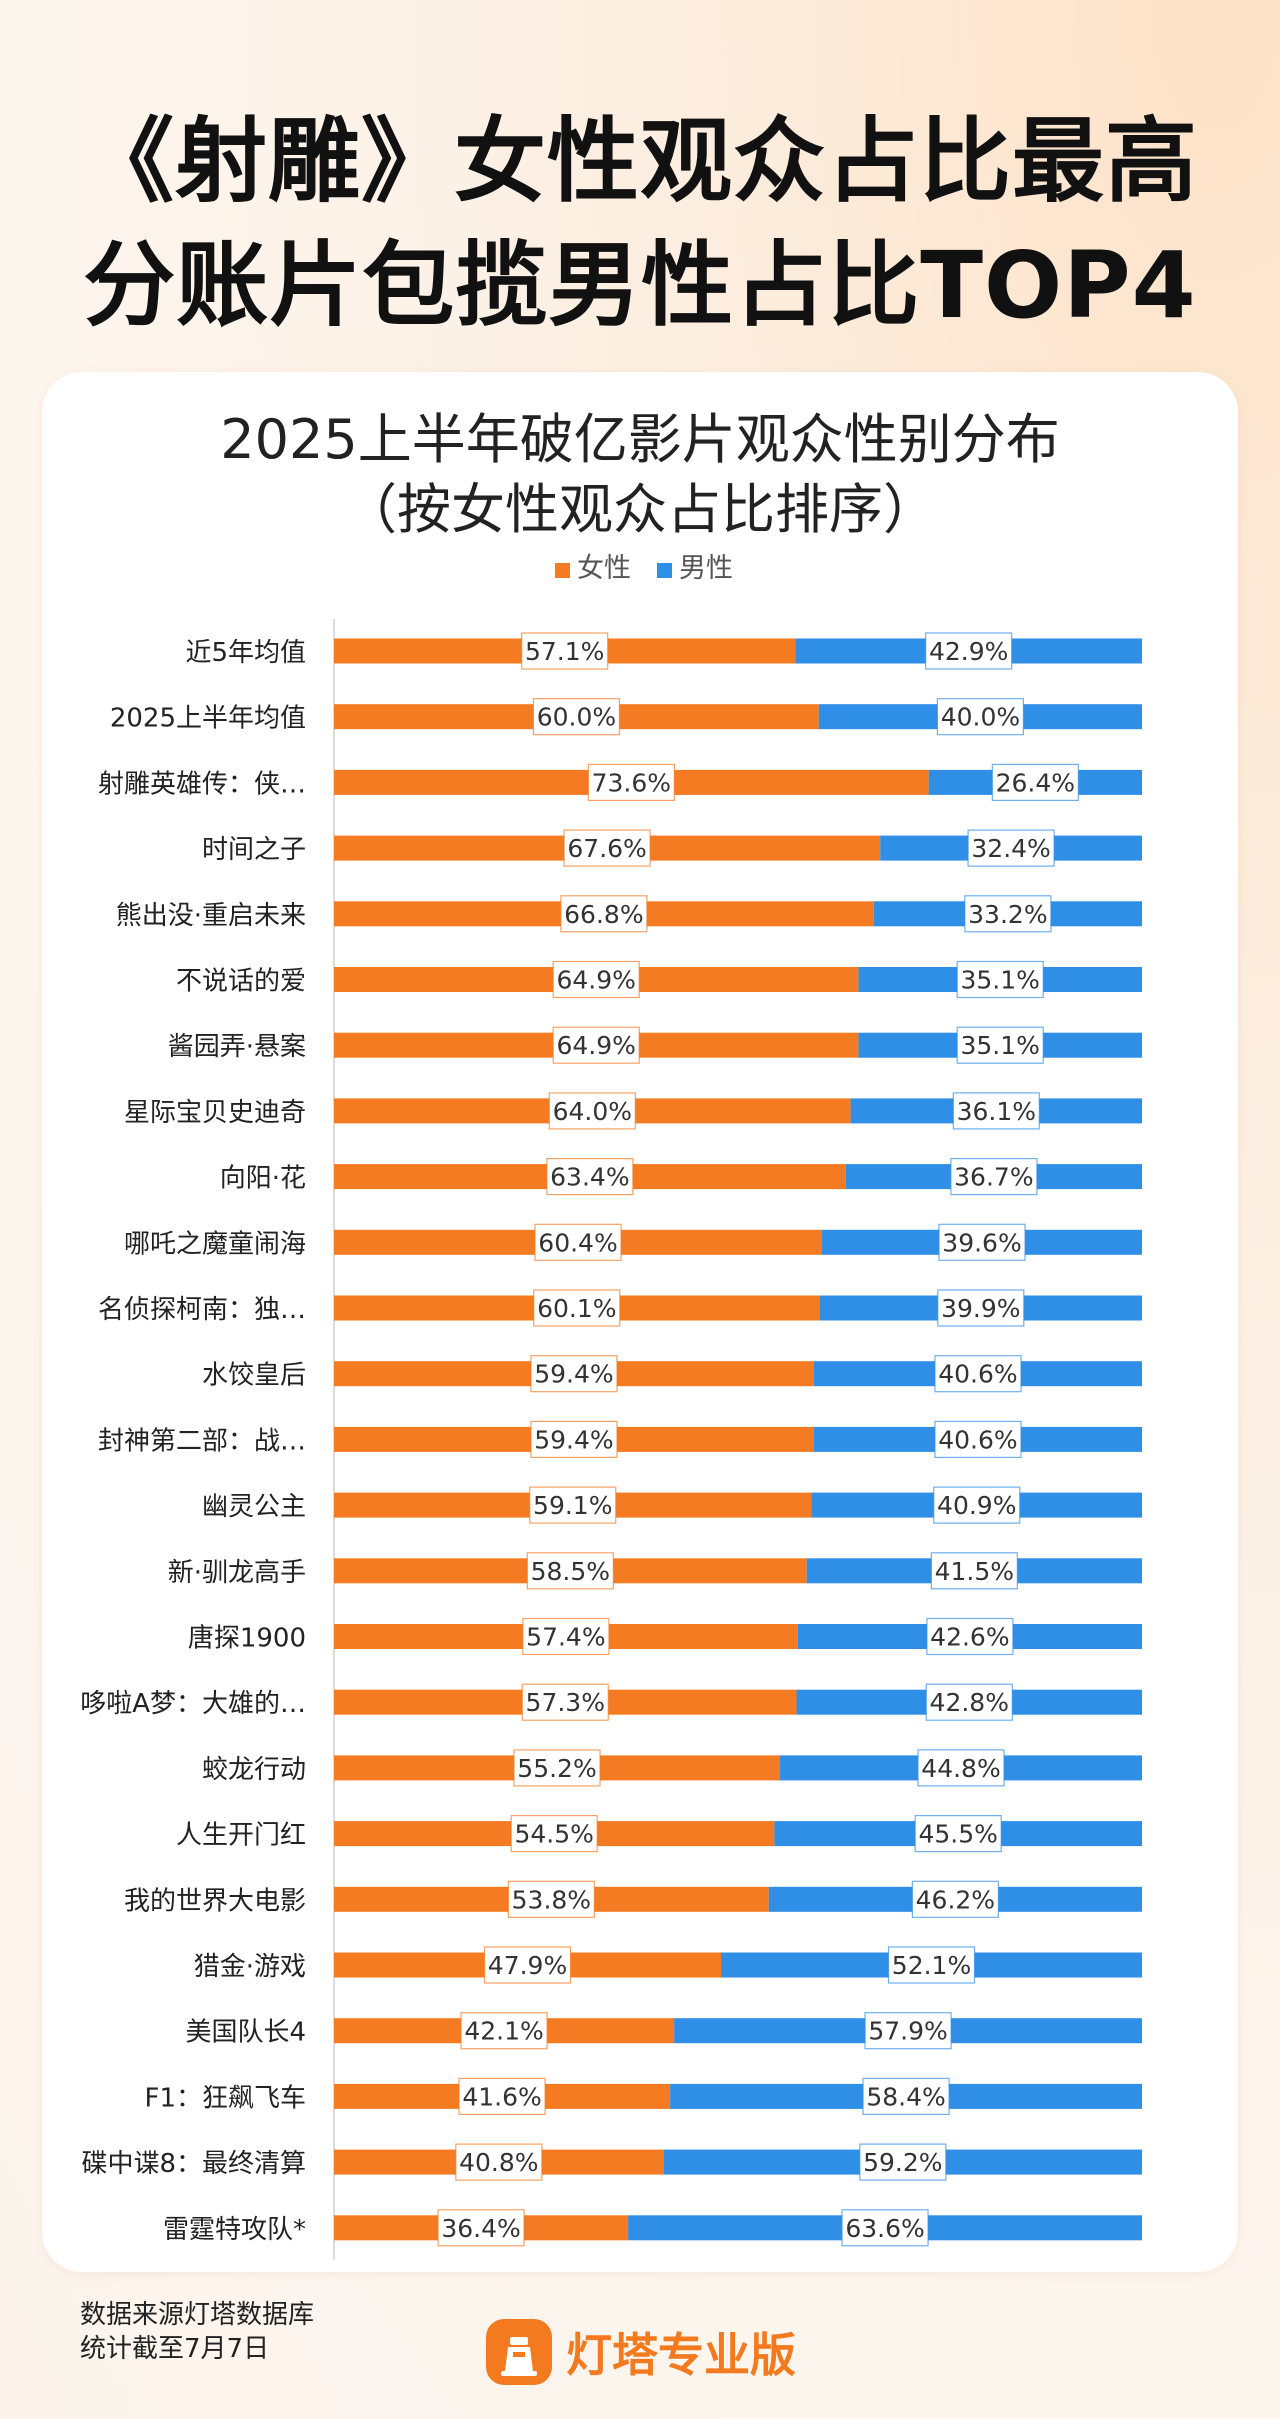 The image size is (1280, 2419). I want to click on data-label-female: 42.1%, so click(503, 2031).